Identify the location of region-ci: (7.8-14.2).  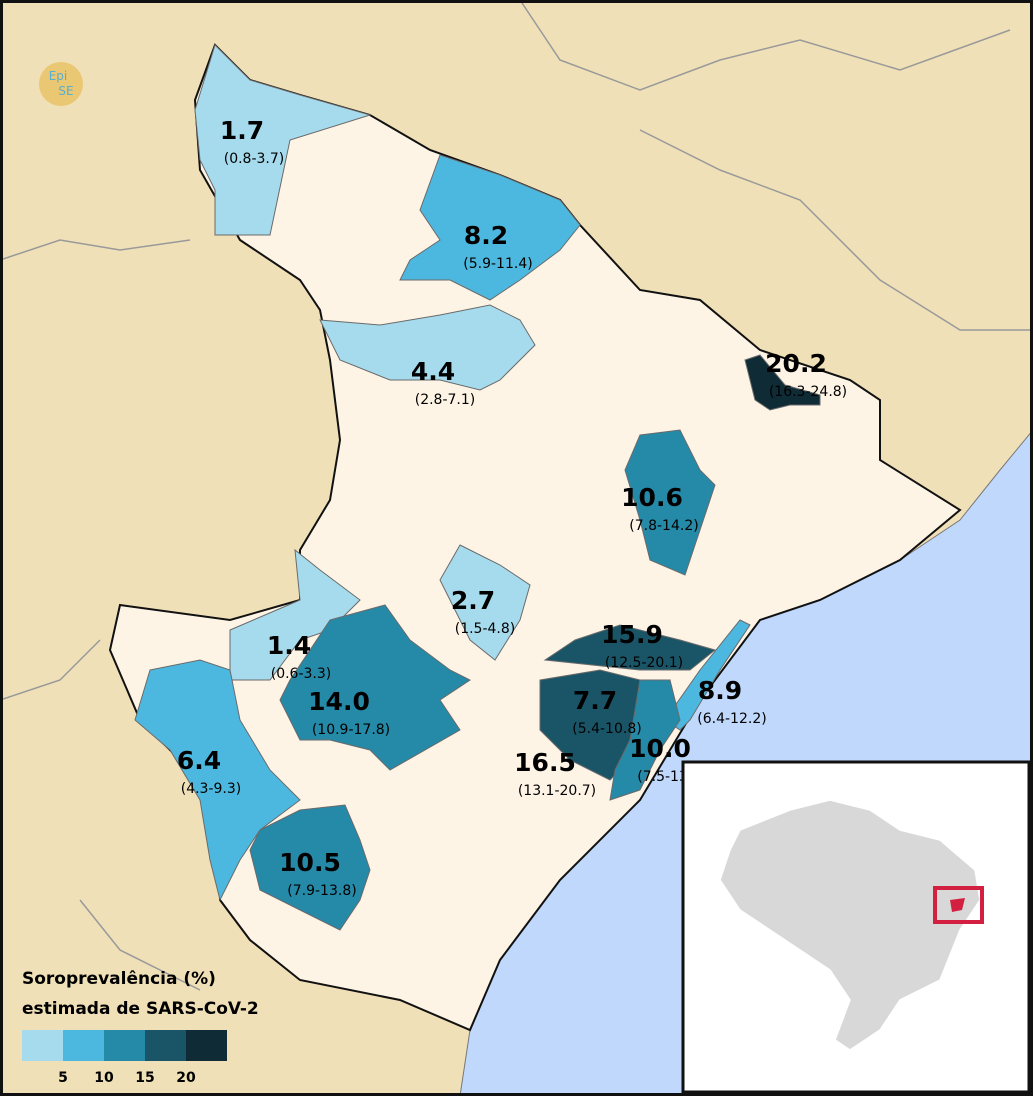
(663, 526).